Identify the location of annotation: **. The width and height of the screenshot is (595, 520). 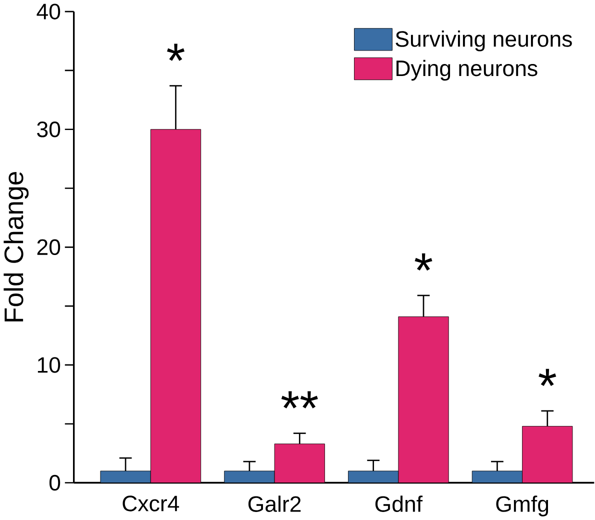
(299, 399).